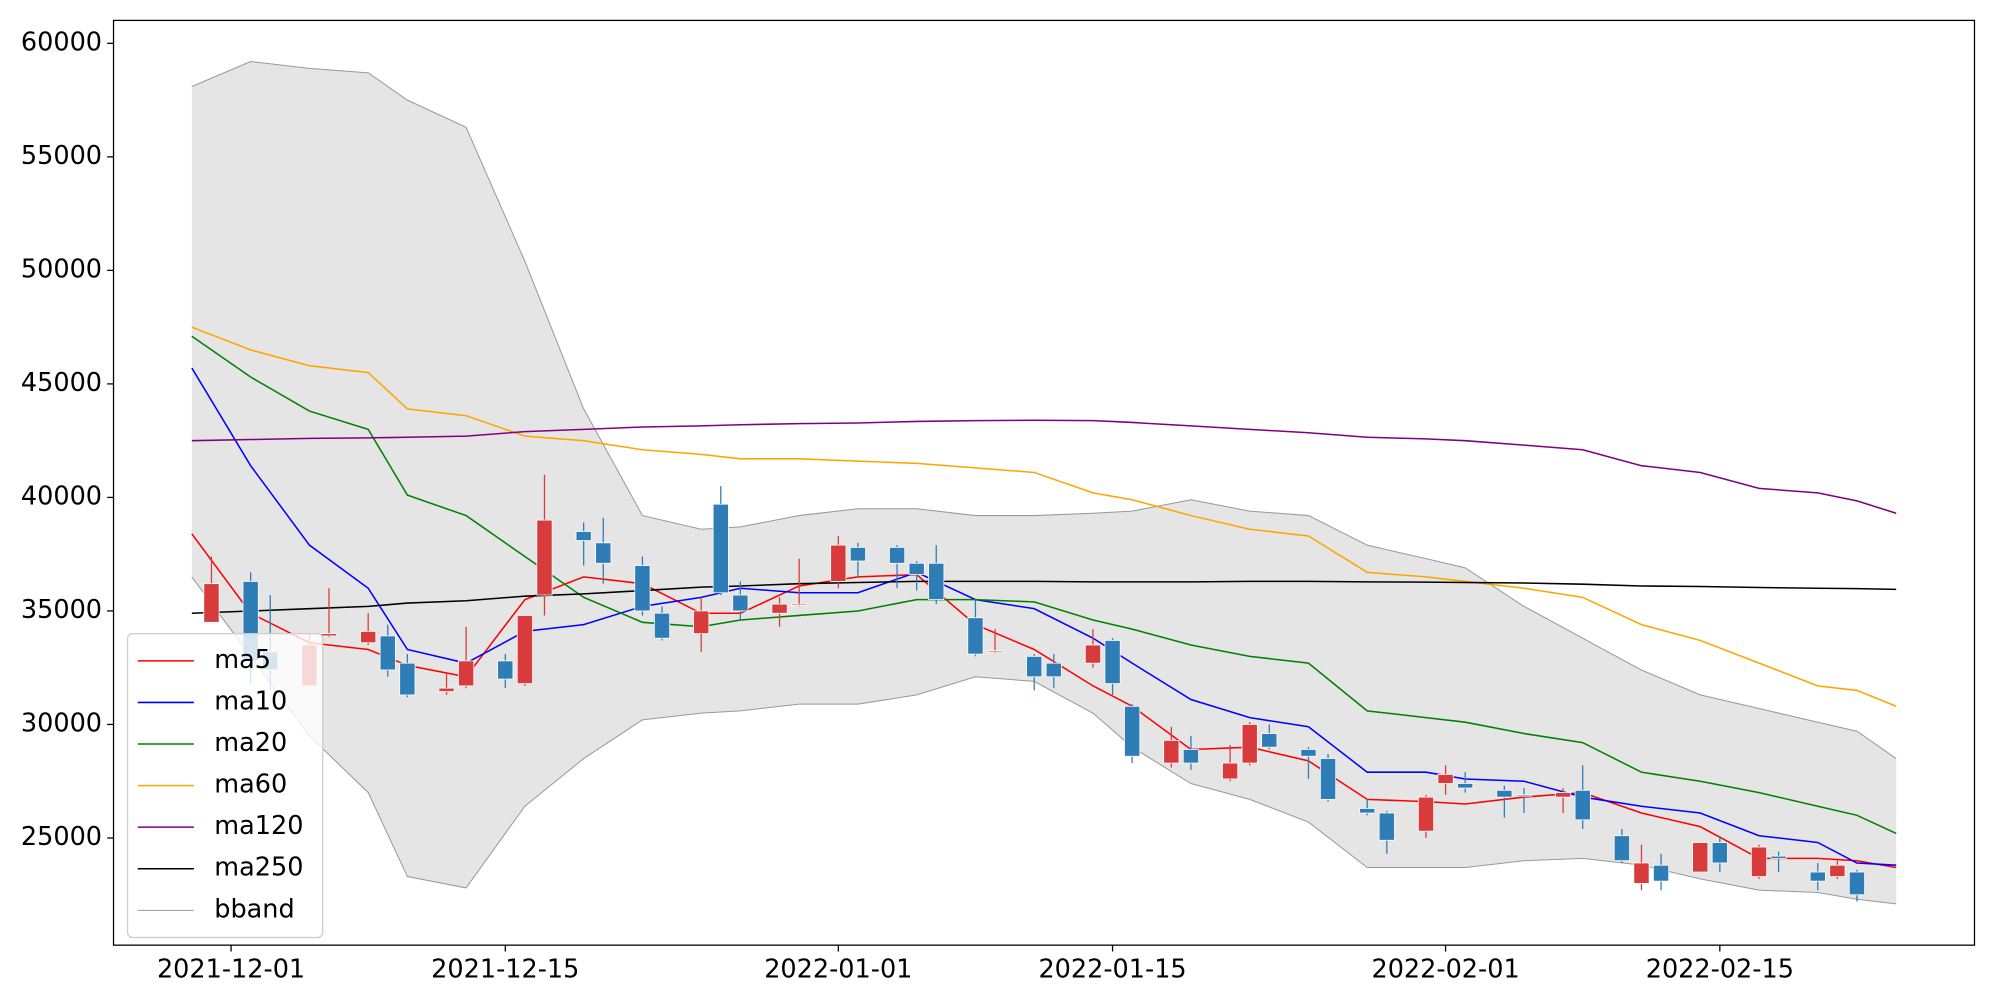 The height and width of the screenshot is (1004, 2000). Describe the element at coordinates (250, 785) in the screenshot. I see `legend-label: ma60` at that location.